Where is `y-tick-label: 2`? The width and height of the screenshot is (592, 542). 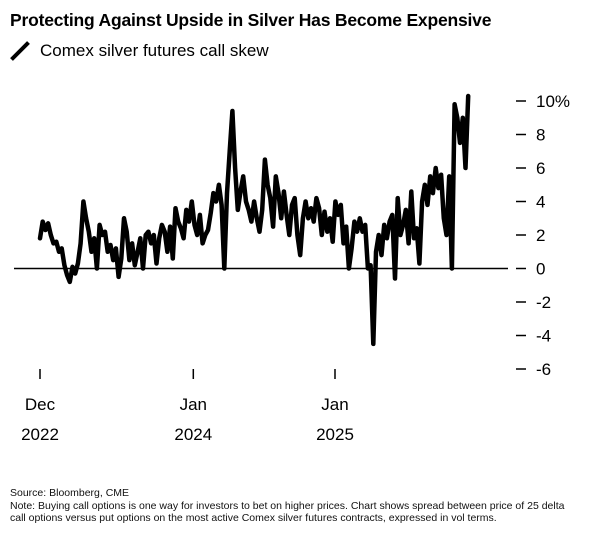 y-tick-label: 2 is located at coordinates (540, 235).